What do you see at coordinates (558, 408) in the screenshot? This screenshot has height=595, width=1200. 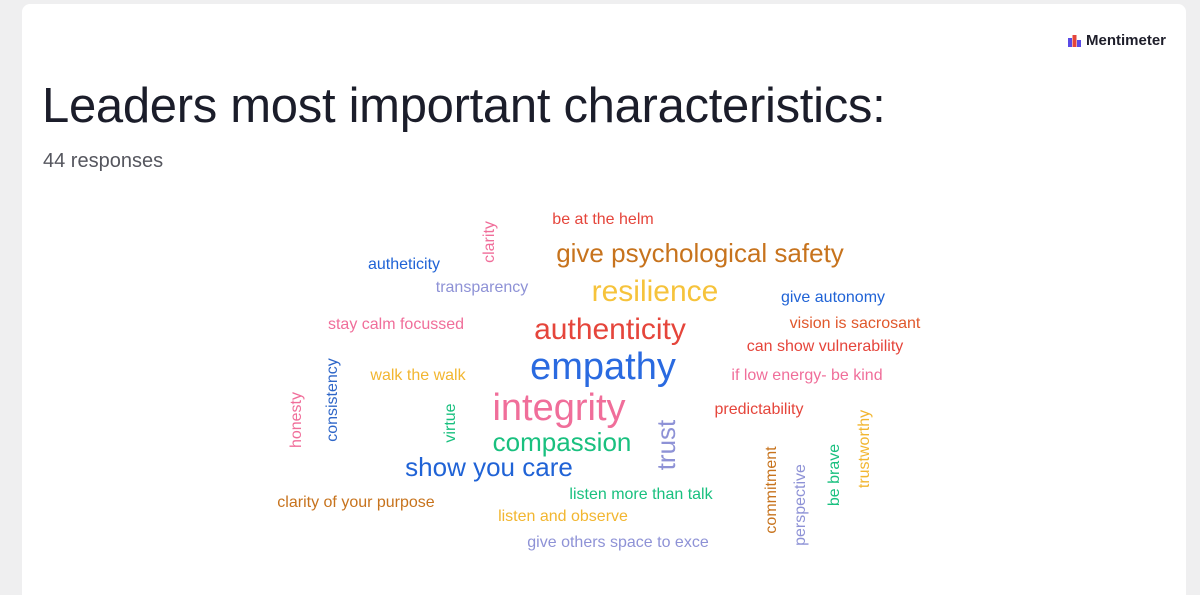 I see `word: integrity` at bounding box center [558, 408].